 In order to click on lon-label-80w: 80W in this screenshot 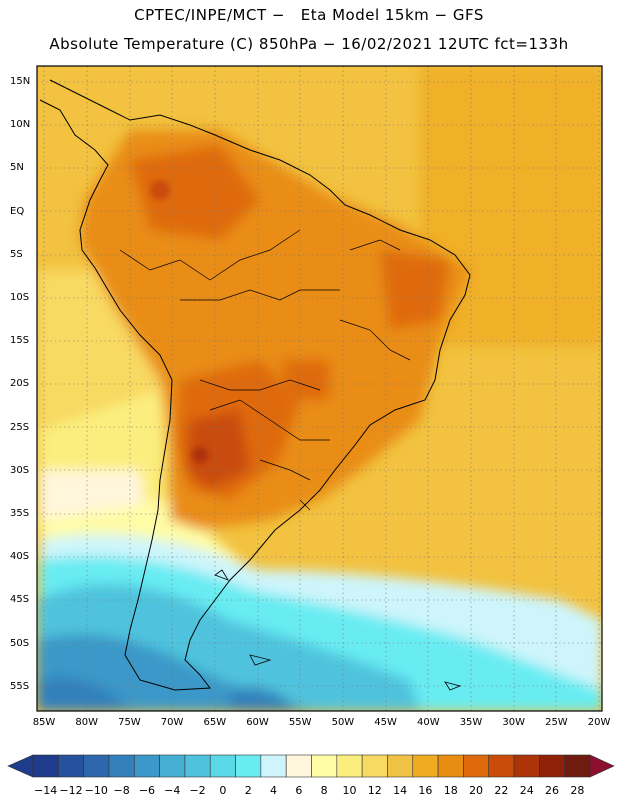, I will do `click(86, 722)`.